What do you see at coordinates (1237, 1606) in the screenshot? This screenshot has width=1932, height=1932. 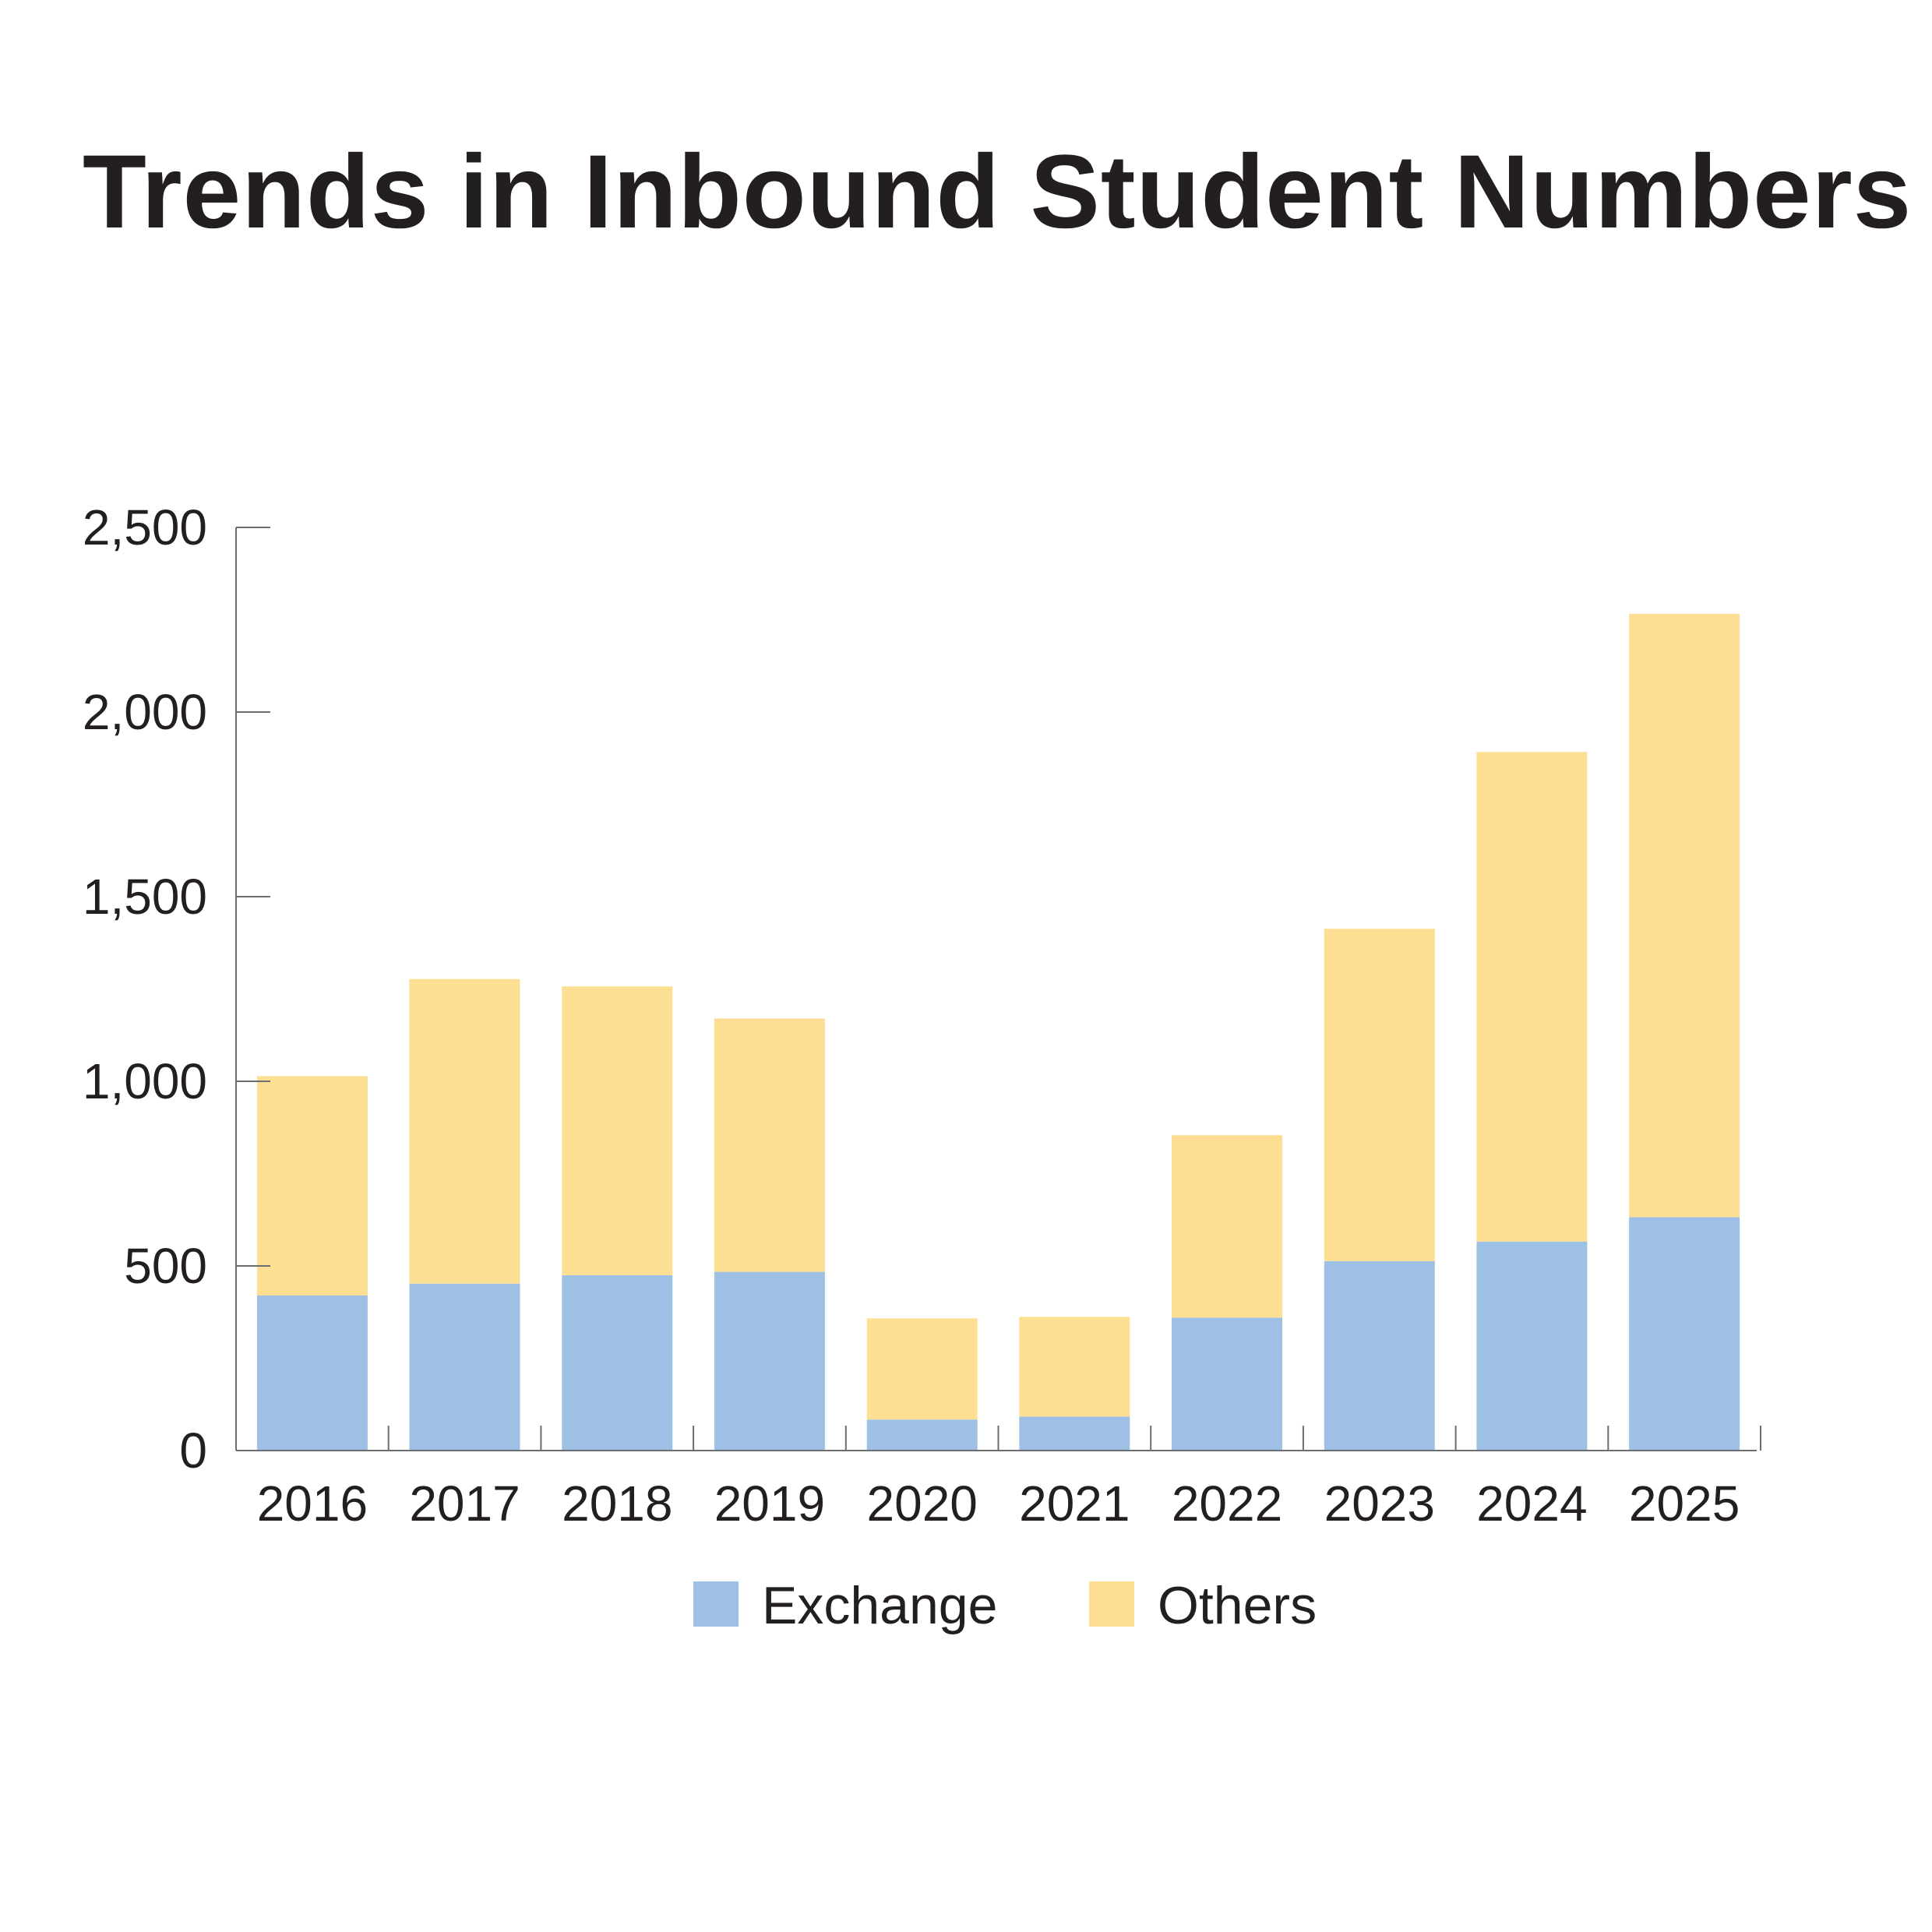 I see `legend-label-others: Others` at bounding box center [1237, 1606].